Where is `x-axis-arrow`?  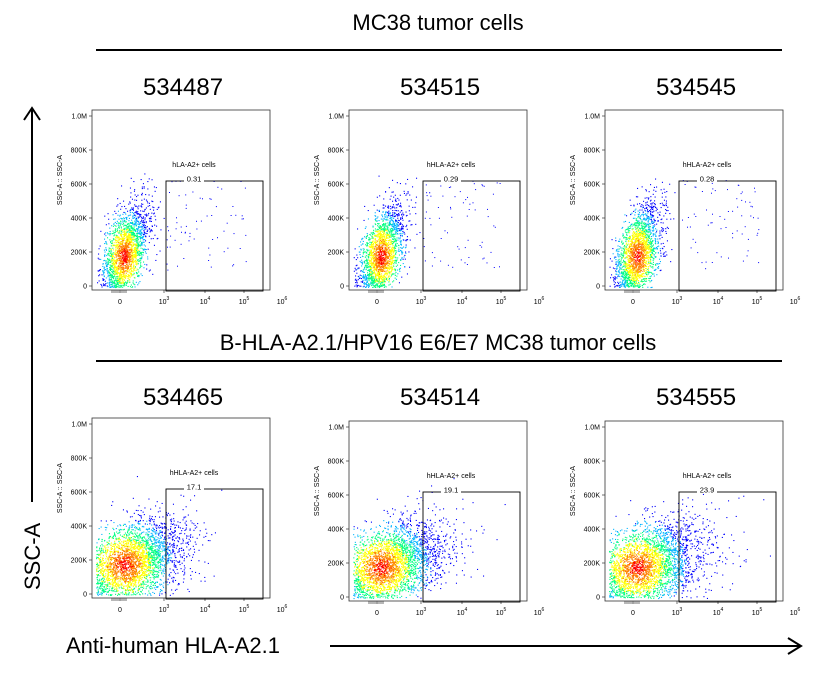 x-axis-arrow is located at coordinates (566, 646).